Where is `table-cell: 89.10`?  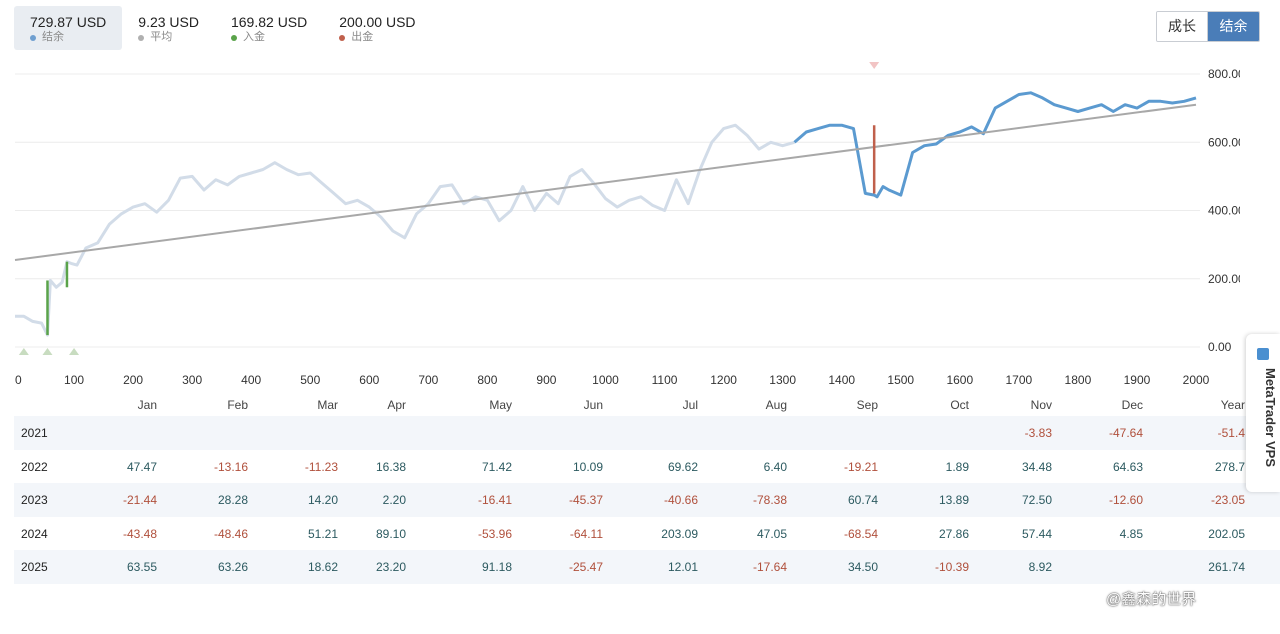 table-cell: 89.10 is located at coordinates (390, 533).